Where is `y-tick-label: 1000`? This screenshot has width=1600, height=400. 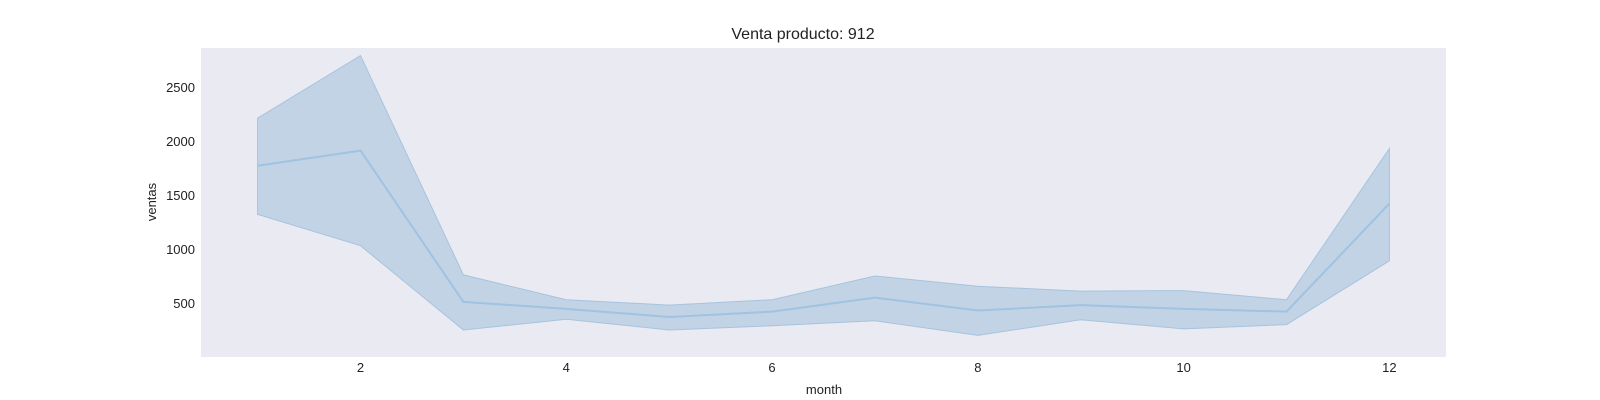
y-tick-label: 1000 is located at coordinates (180, 249).